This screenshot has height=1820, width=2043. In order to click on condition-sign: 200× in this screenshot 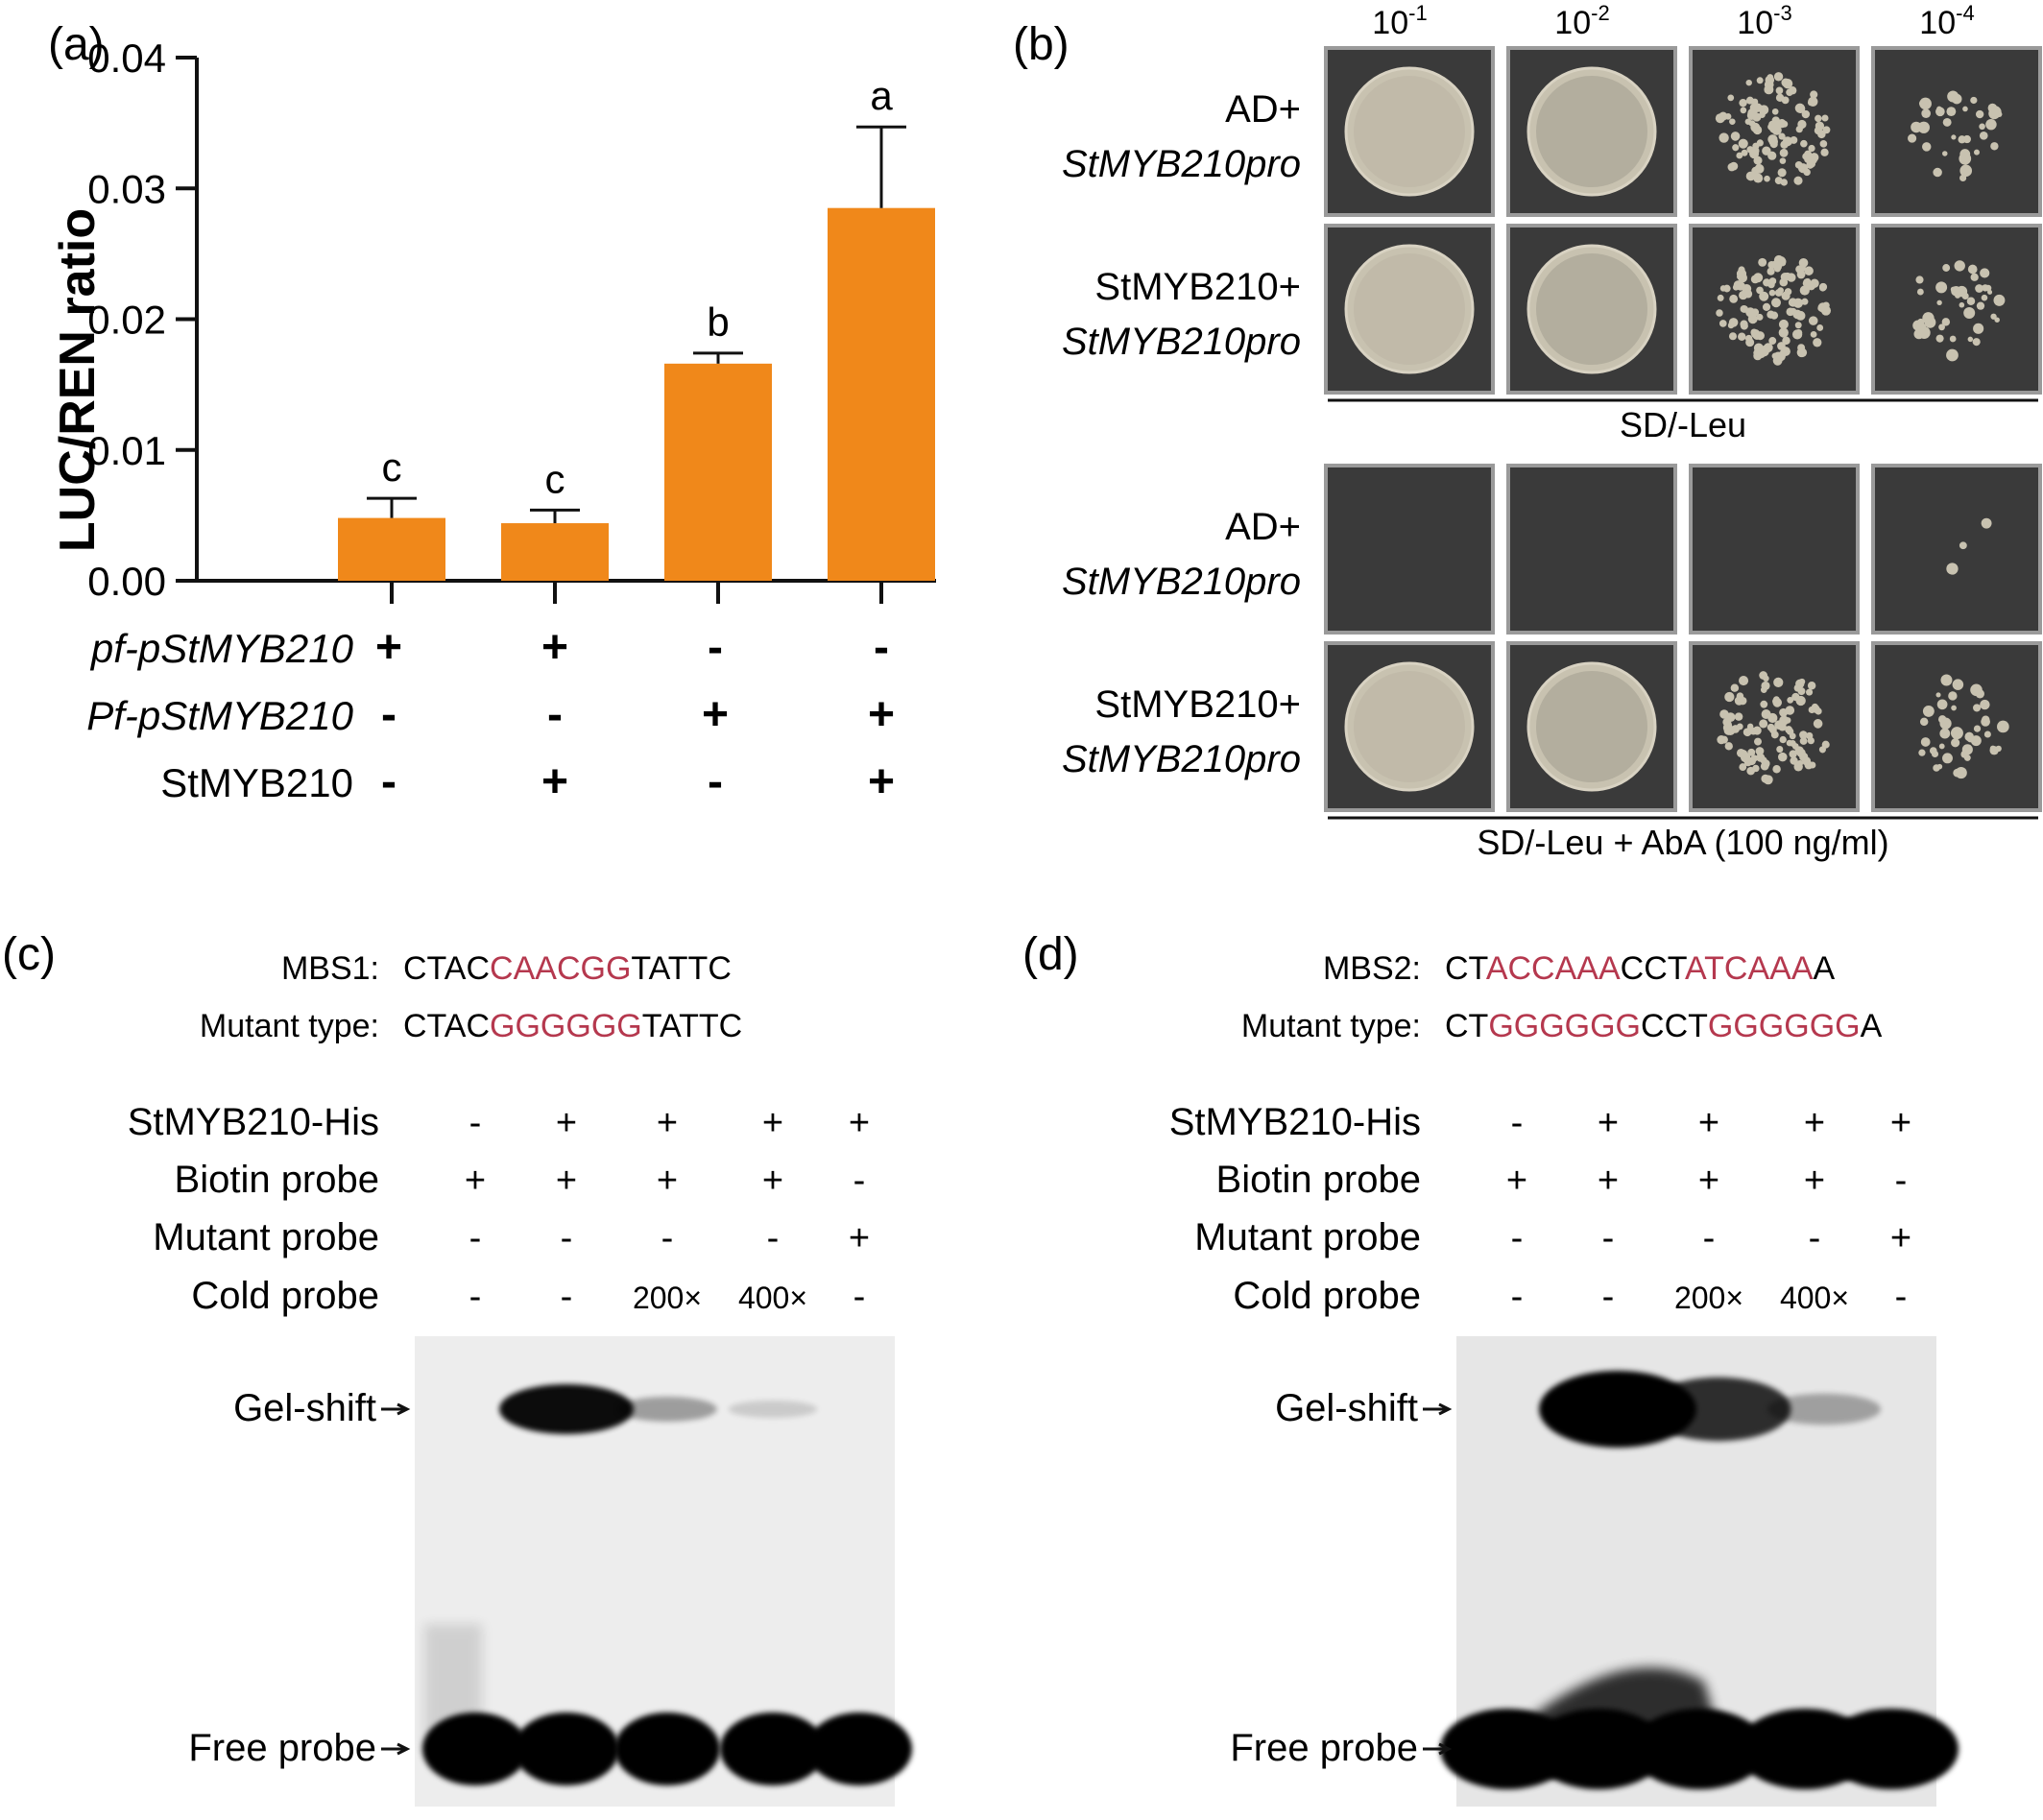, I will do `click(668, 1298)`.